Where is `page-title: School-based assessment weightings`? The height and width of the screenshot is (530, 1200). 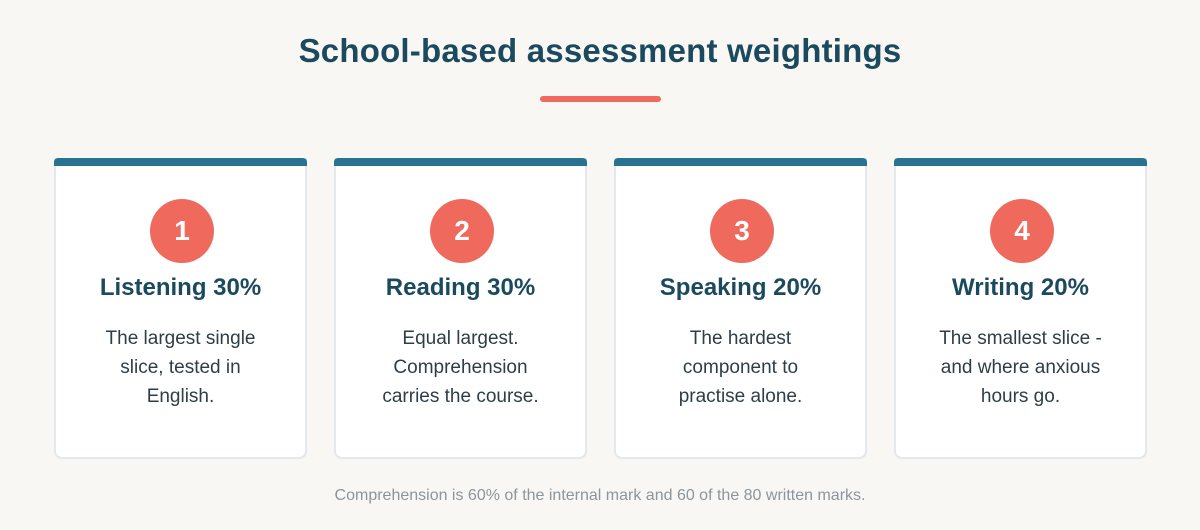 page-title: School-based assessment weightings is located at coordinates (600, 50).